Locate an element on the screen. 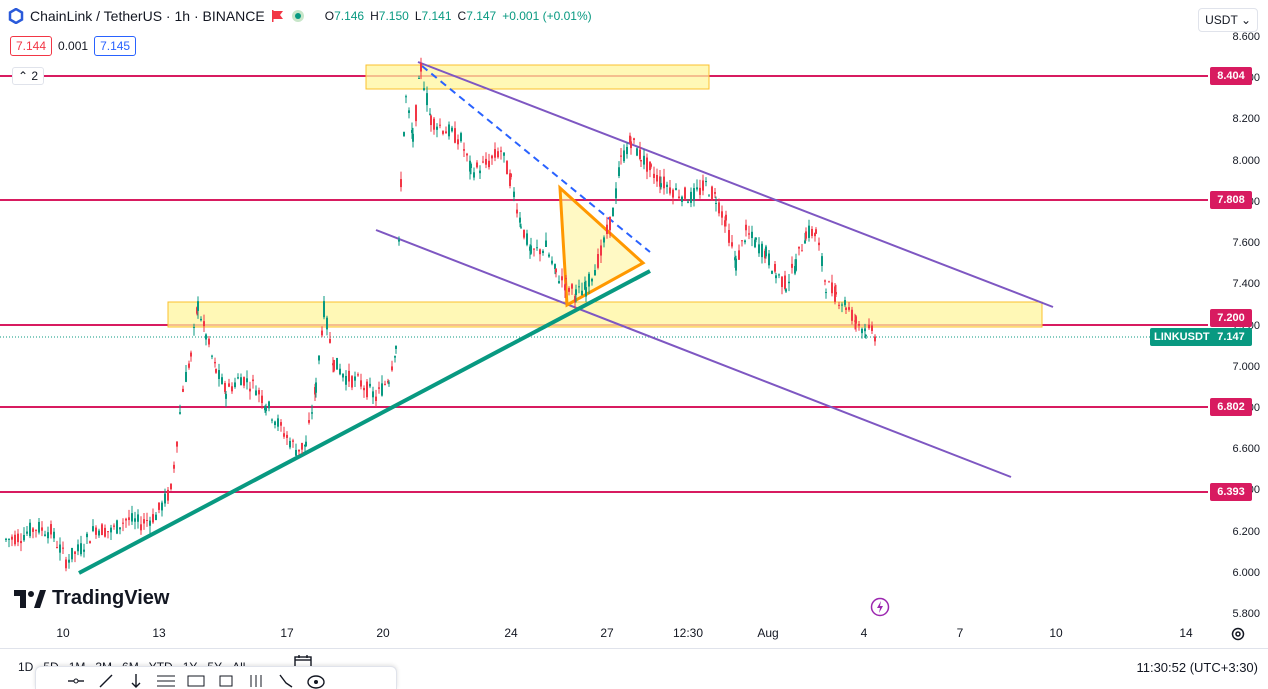  clock-timezone: 11:30:52 (UTC+3:30) is located at coordinates (1197, 667).